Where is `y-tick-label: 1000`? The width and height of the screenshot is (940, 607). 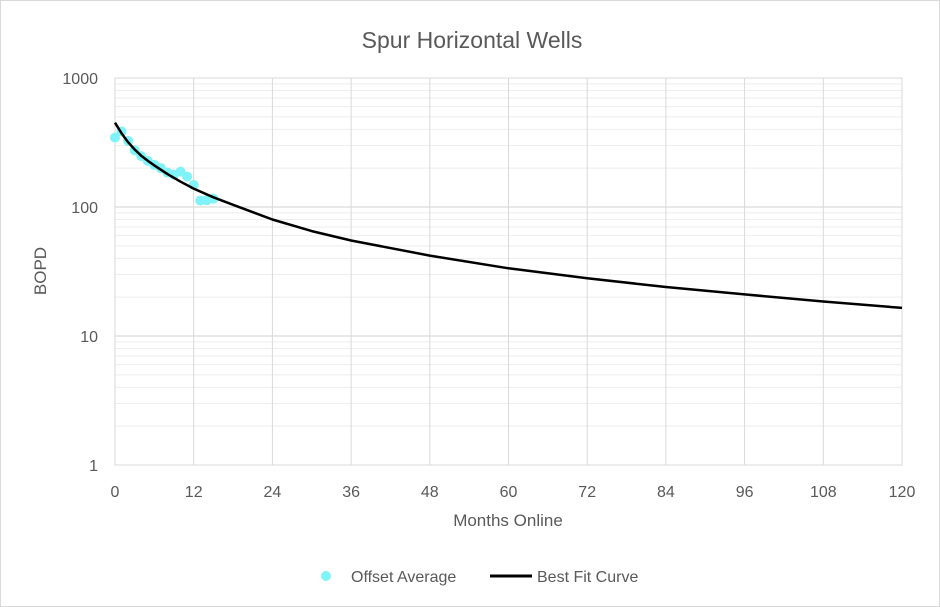
y-tick-label: 1000 is located at coordinates (80, 79).